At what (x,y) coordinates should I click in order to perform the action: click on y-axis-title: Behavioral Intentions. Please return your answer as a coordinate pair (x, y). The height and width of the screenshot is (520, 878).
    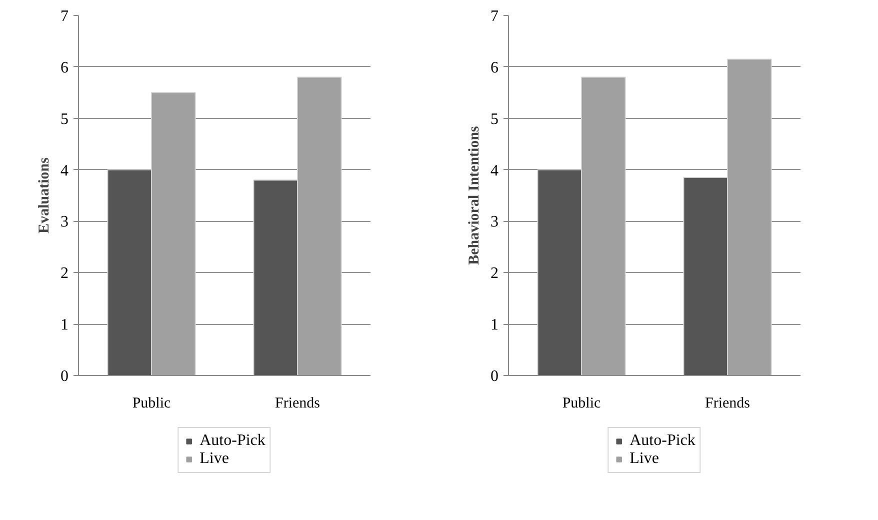
    Looking at the image, I should click on (474, 195).